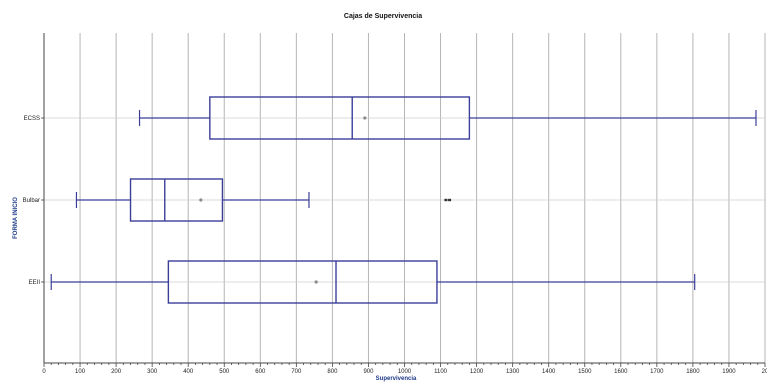 The width and height of the screenshot is (767, 383). Describe the element at coordinates (693, 372) in the screenshot. I see `x-tick-label: 1800` at that location.